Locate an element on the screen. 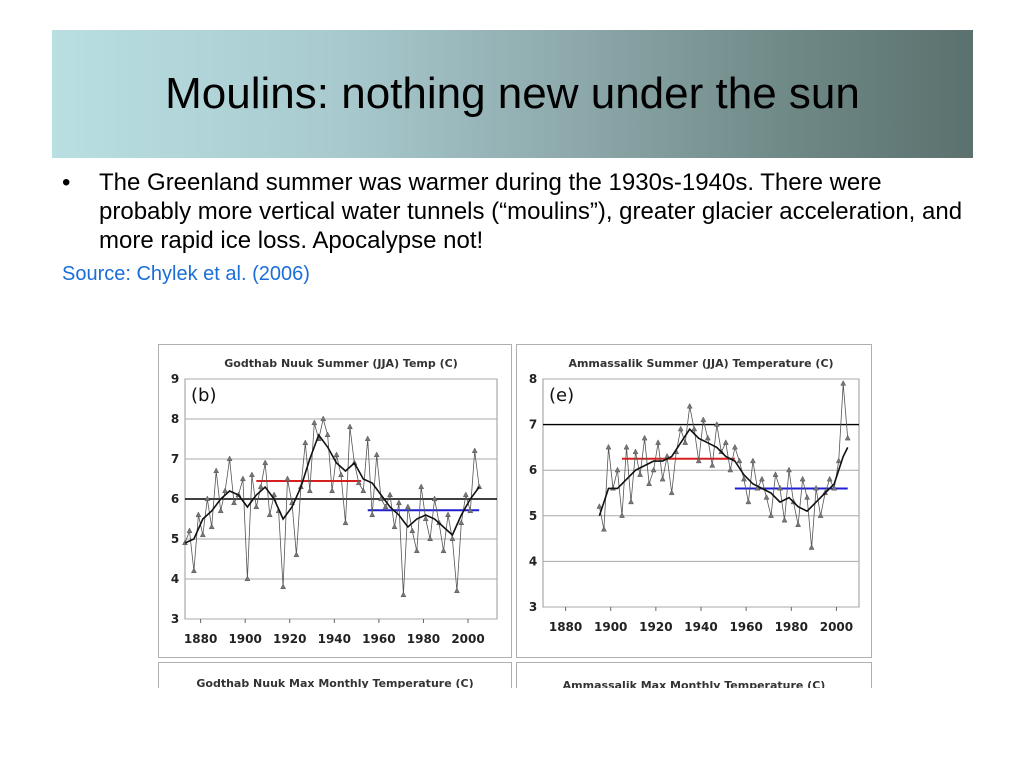  y-tick-label: 4 is located at coordinates (533, 561).